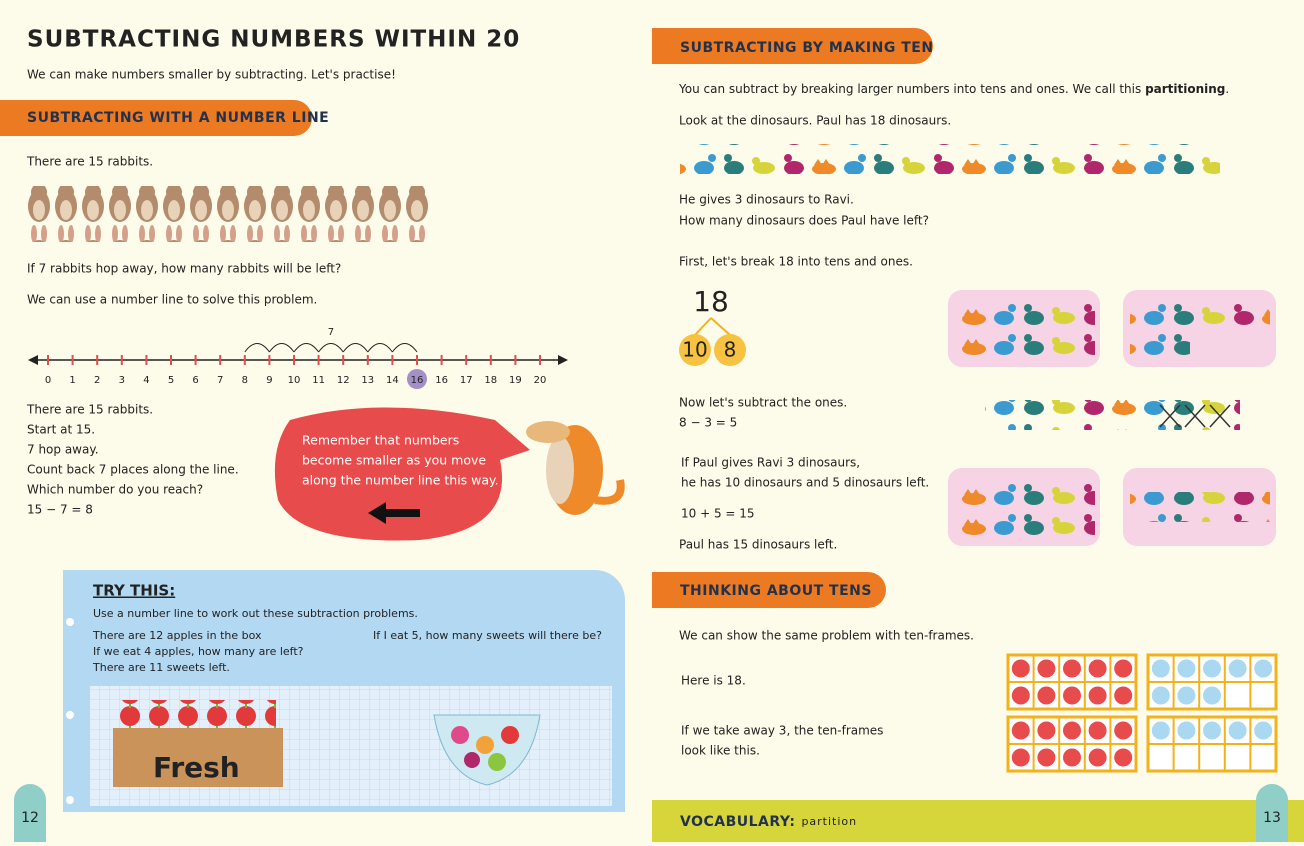  What do you see at coordinates (490, 380) in the screenshot?
I see `tick-label: 18` at bounding box center [490, 380].